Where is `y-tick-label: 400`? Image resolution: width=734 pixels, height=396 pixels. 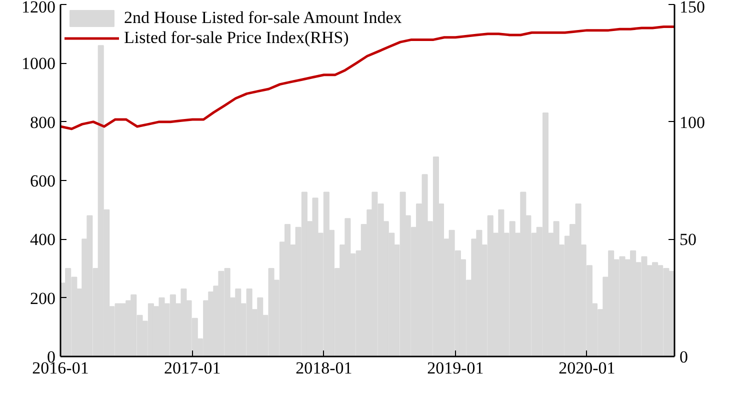
y-tick-label: 400 is located at coordinates (43, 240).